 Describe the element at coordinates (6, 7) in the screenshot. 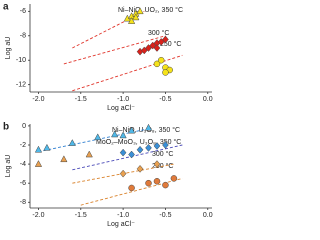

I see `panel-label: a` at that location.